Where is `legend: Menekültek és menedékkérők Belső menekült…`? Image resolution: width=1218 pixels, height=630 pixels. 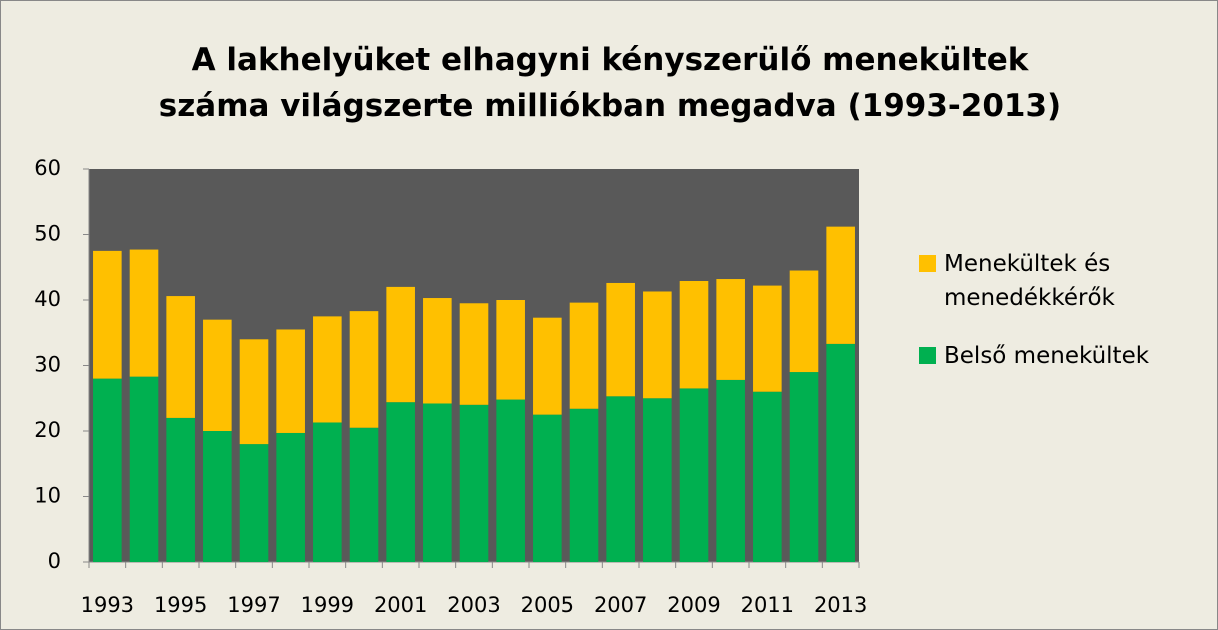 legend: Menekültek és menedékkérők Belső menekült… is located at coordinates (1064, 322).